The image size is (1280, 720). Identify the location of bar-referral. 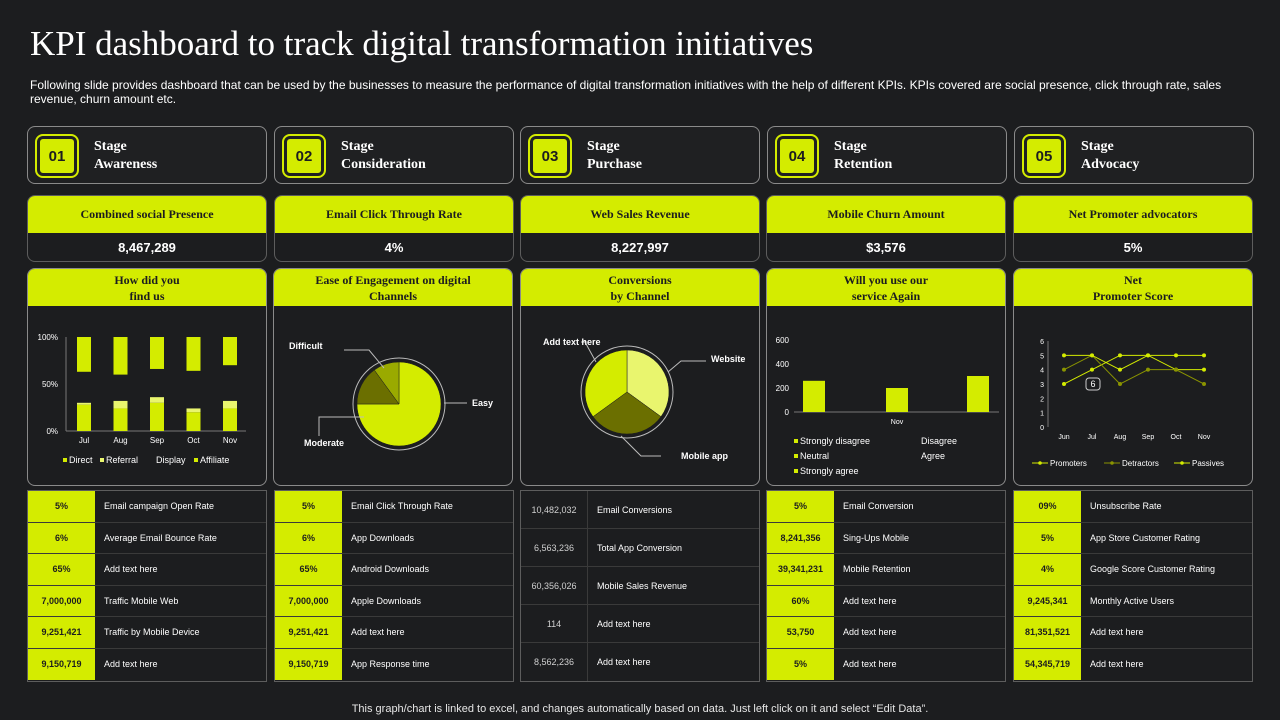
(84, 403).